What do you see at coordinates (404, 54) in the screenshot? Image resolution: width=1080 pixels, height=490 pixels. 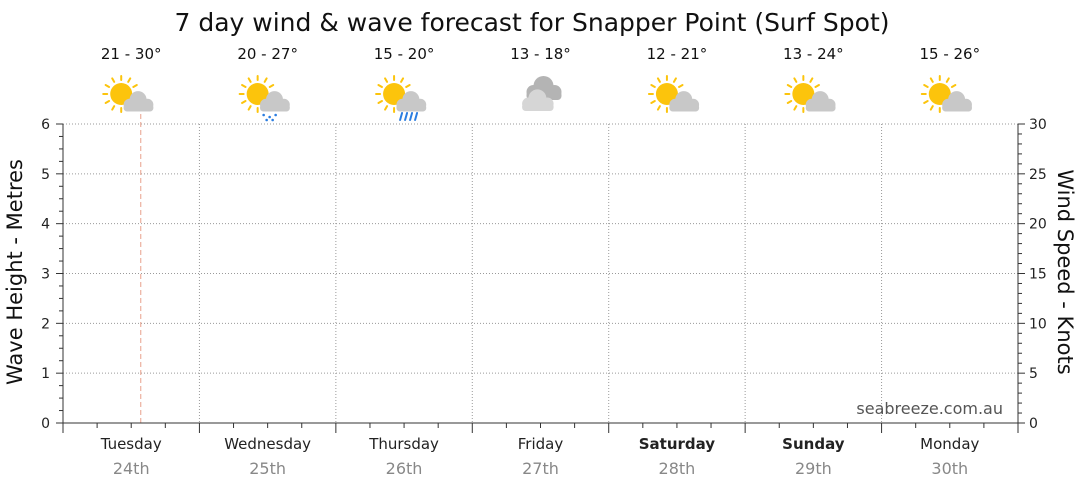 I see `temp-range: 15 - 20°` at bounding box center [404, 54].